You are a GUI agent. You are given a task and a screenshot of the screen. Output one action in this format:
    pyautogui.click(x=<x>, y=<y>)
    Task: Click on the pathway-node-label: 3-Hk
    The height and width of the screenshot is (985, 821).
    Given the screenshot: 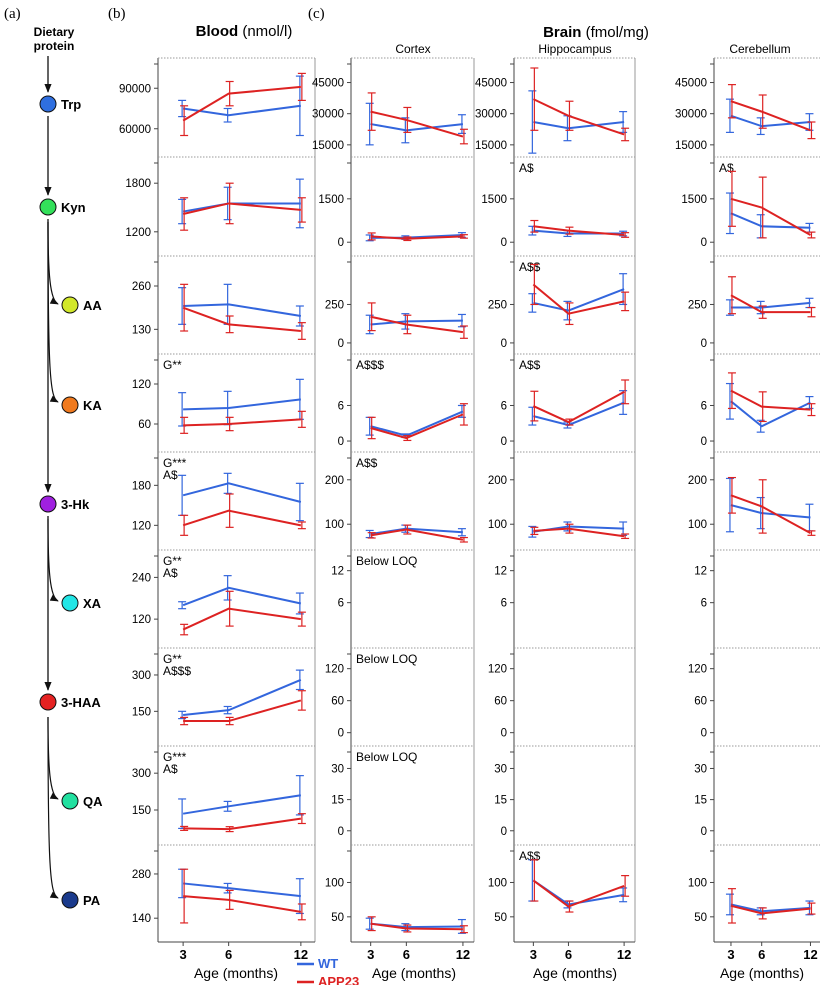 What is the action you would take?
    pyautogui.click(x=75, y=504)
    